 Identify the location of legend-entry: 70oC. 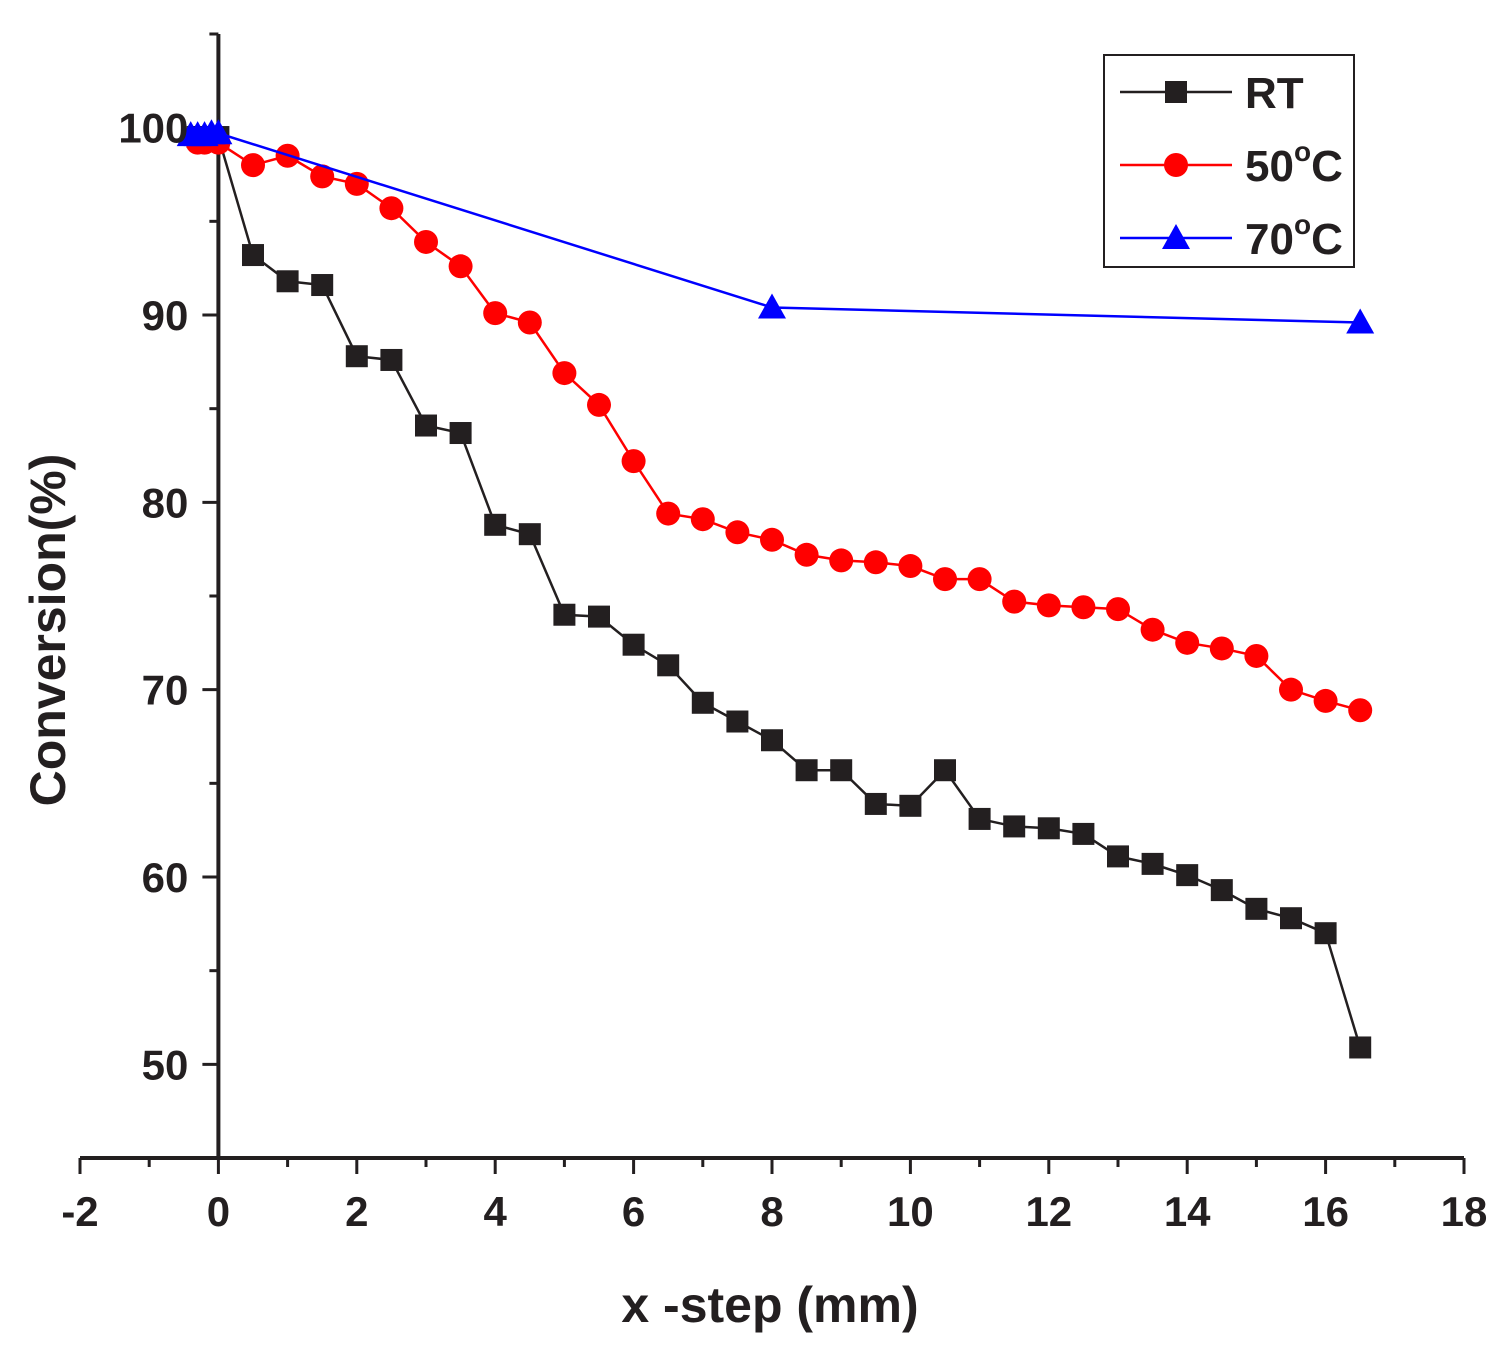
(1231, 236).